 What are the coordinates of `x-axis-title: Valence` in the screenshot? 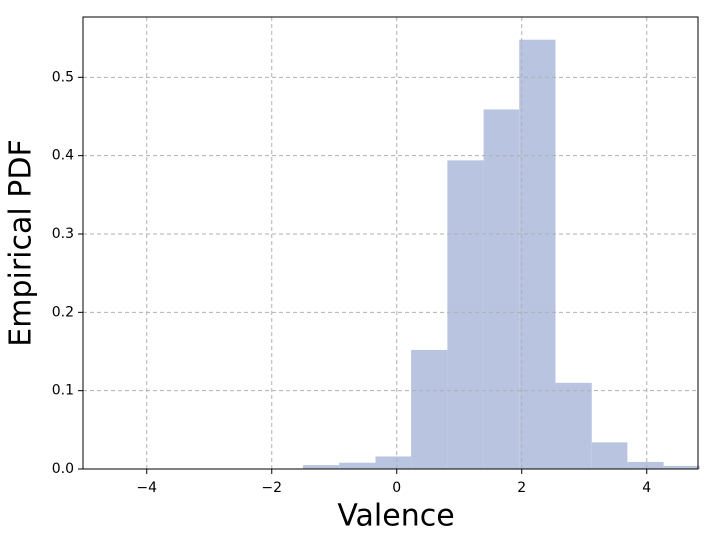 It's located at (395, 516).